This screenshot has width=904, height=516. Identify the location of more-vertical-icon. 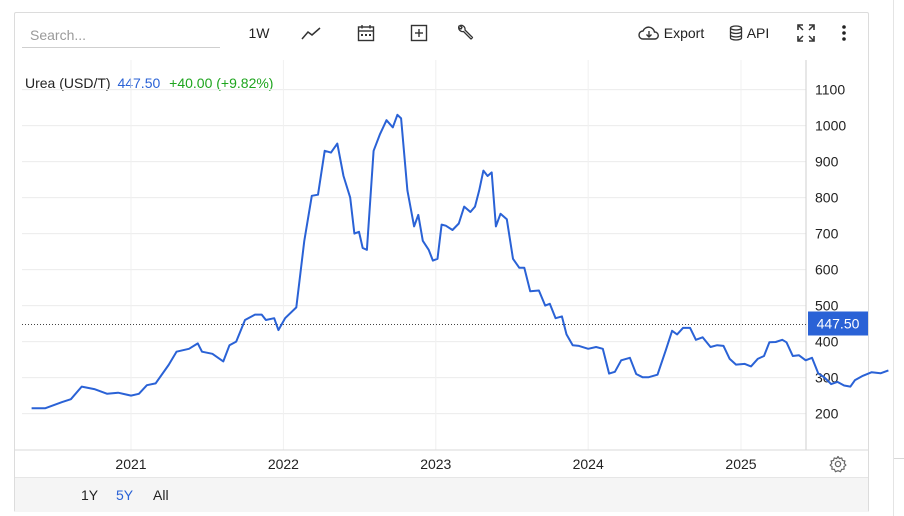
(844, 33).